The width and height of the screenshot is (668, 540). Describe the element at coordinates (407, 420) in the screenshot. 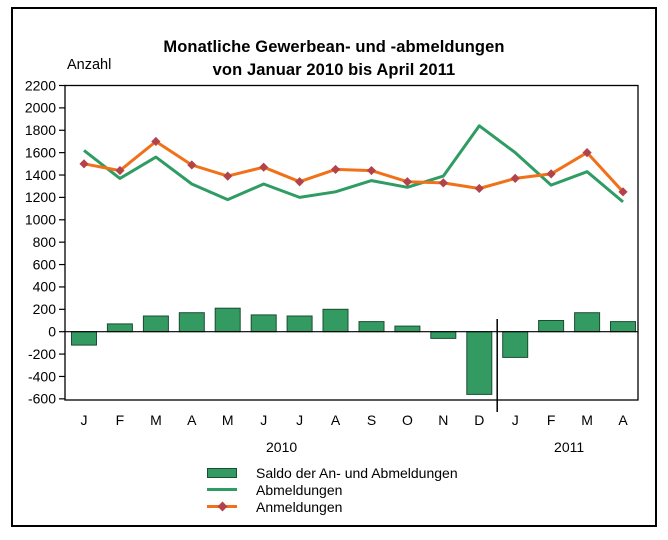

I see `x-tick-label: O` at that location.